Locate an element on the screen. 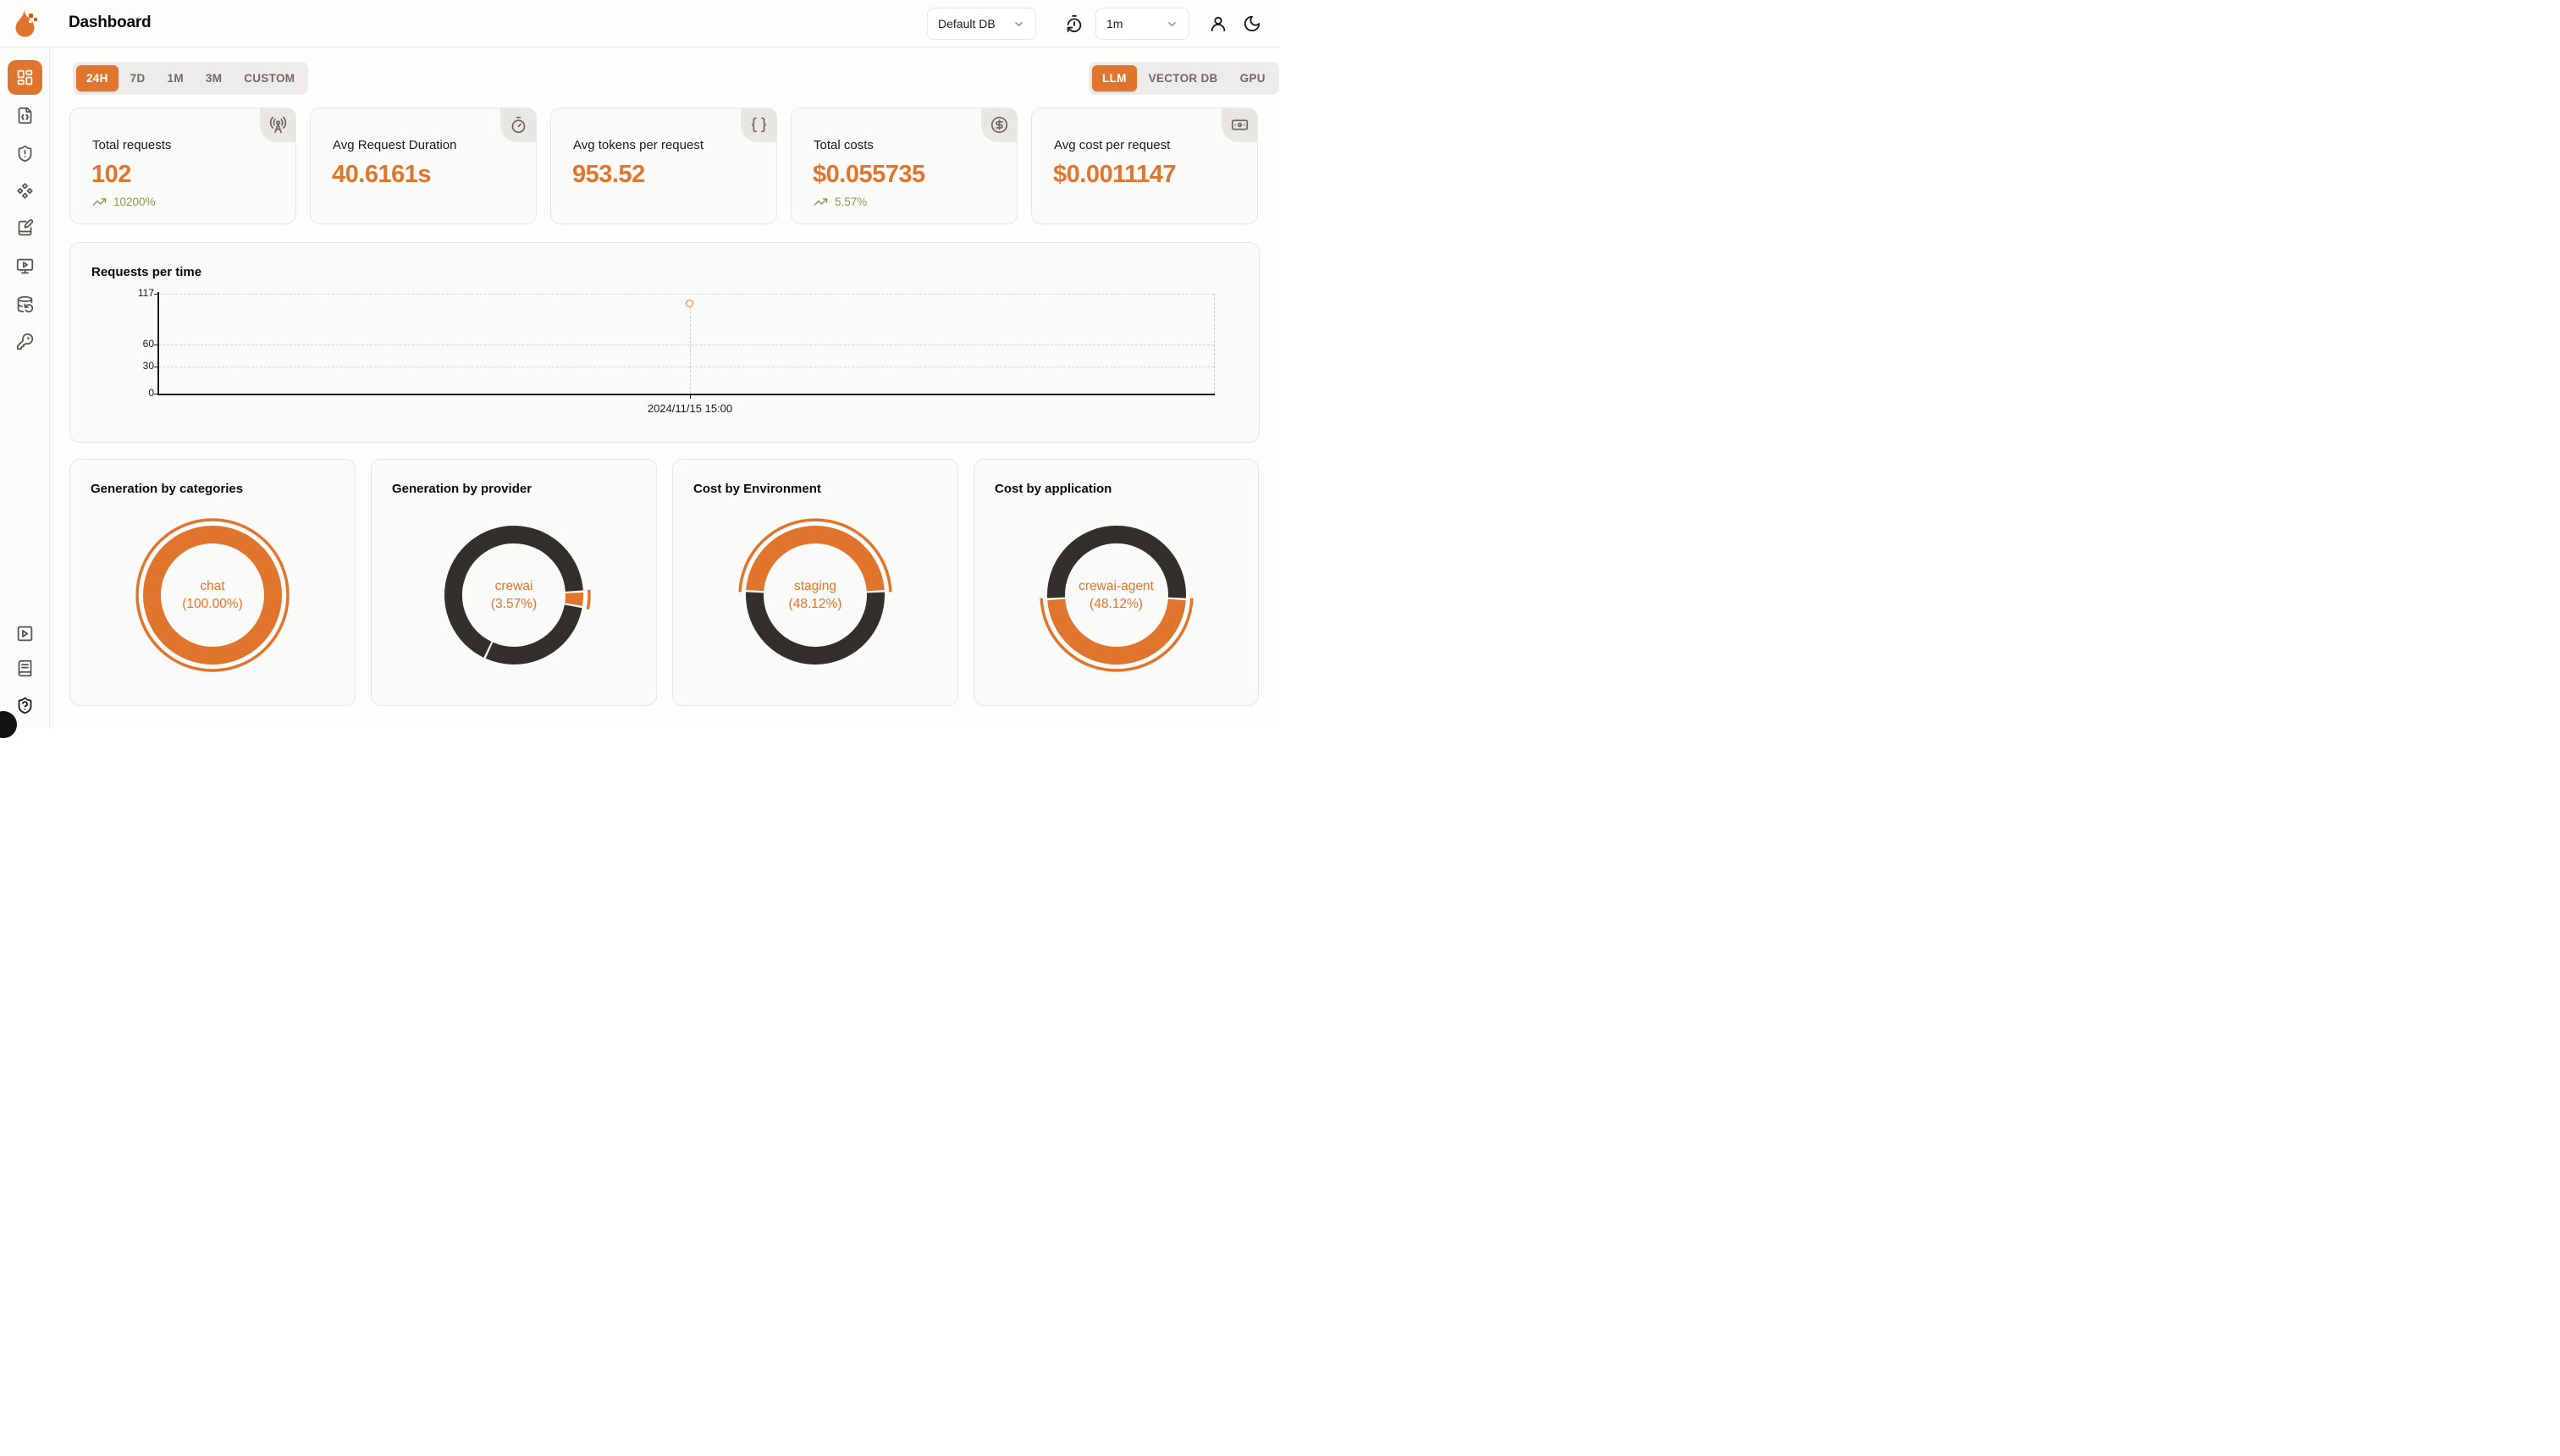 The height and width of the screenshot is (1456, 2560). generation-by-categories-card: Generation by categories chat (100.00%) is located at coordinates (212, 582).